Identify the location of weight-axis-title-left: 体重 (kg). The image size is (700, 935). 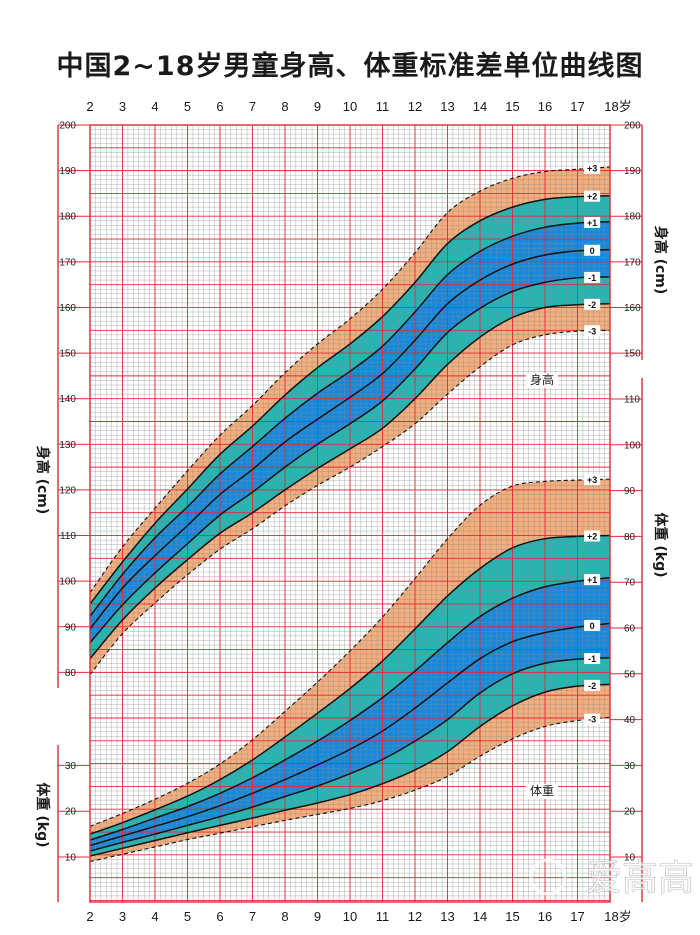
(42, 814).